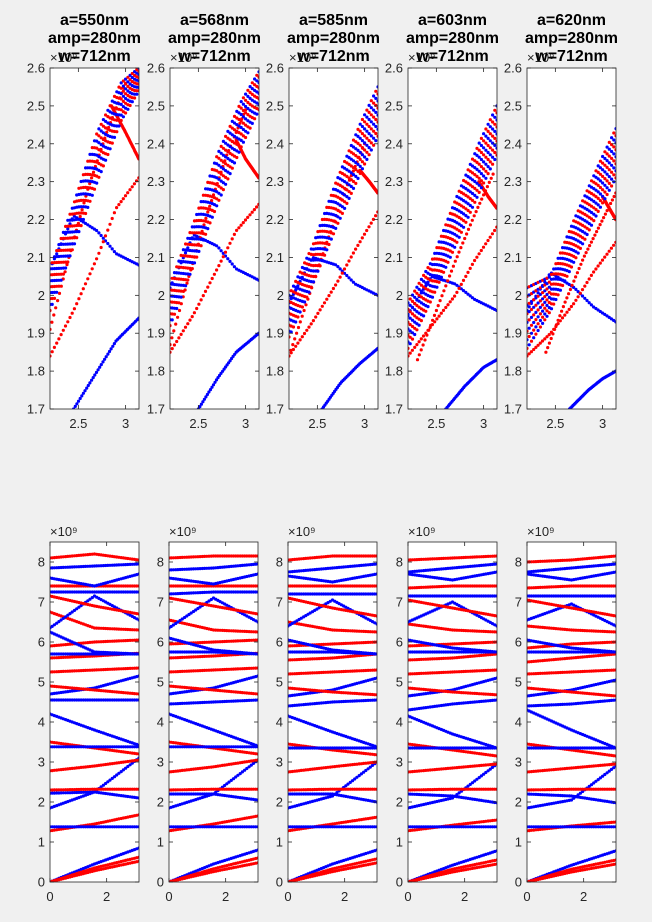  What do you see at coordinates (513, 333) in the screenshot?
I see `y-tick-label: 1.9` at bounding box center [513, 333].